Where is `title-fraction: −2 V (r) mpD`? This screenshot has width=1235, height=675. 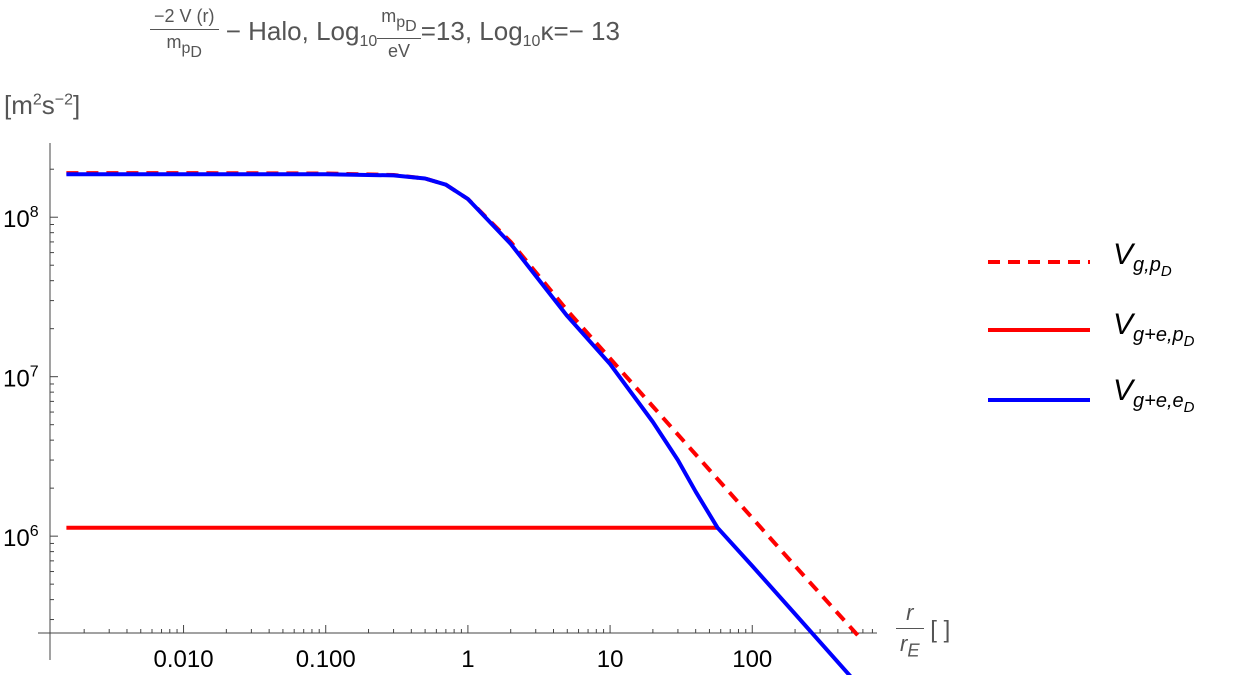
title-fraction: −2 V (r) mpD is located at coordinates (184, 34).